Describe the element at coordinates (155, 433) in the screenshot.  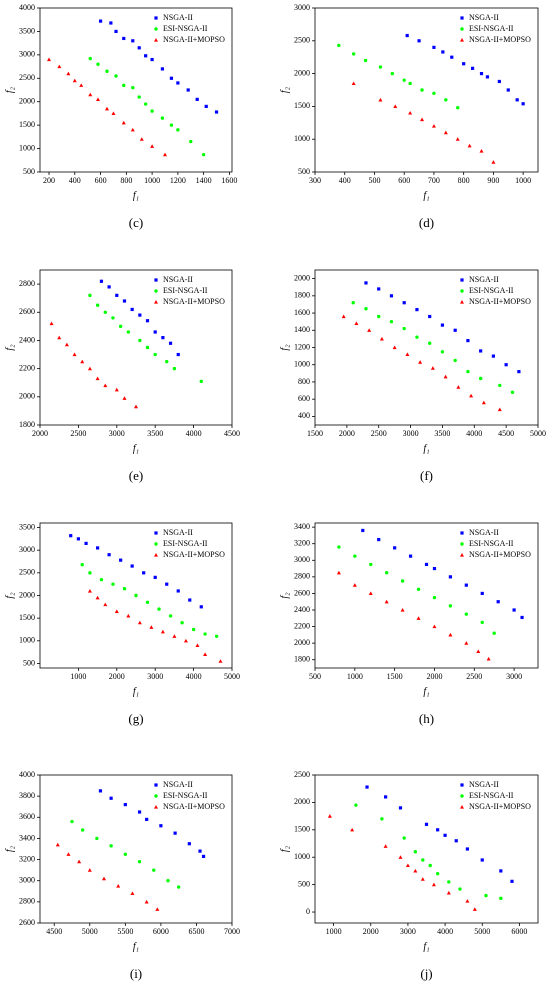
I see `x-tick-label: 3500` at that location.